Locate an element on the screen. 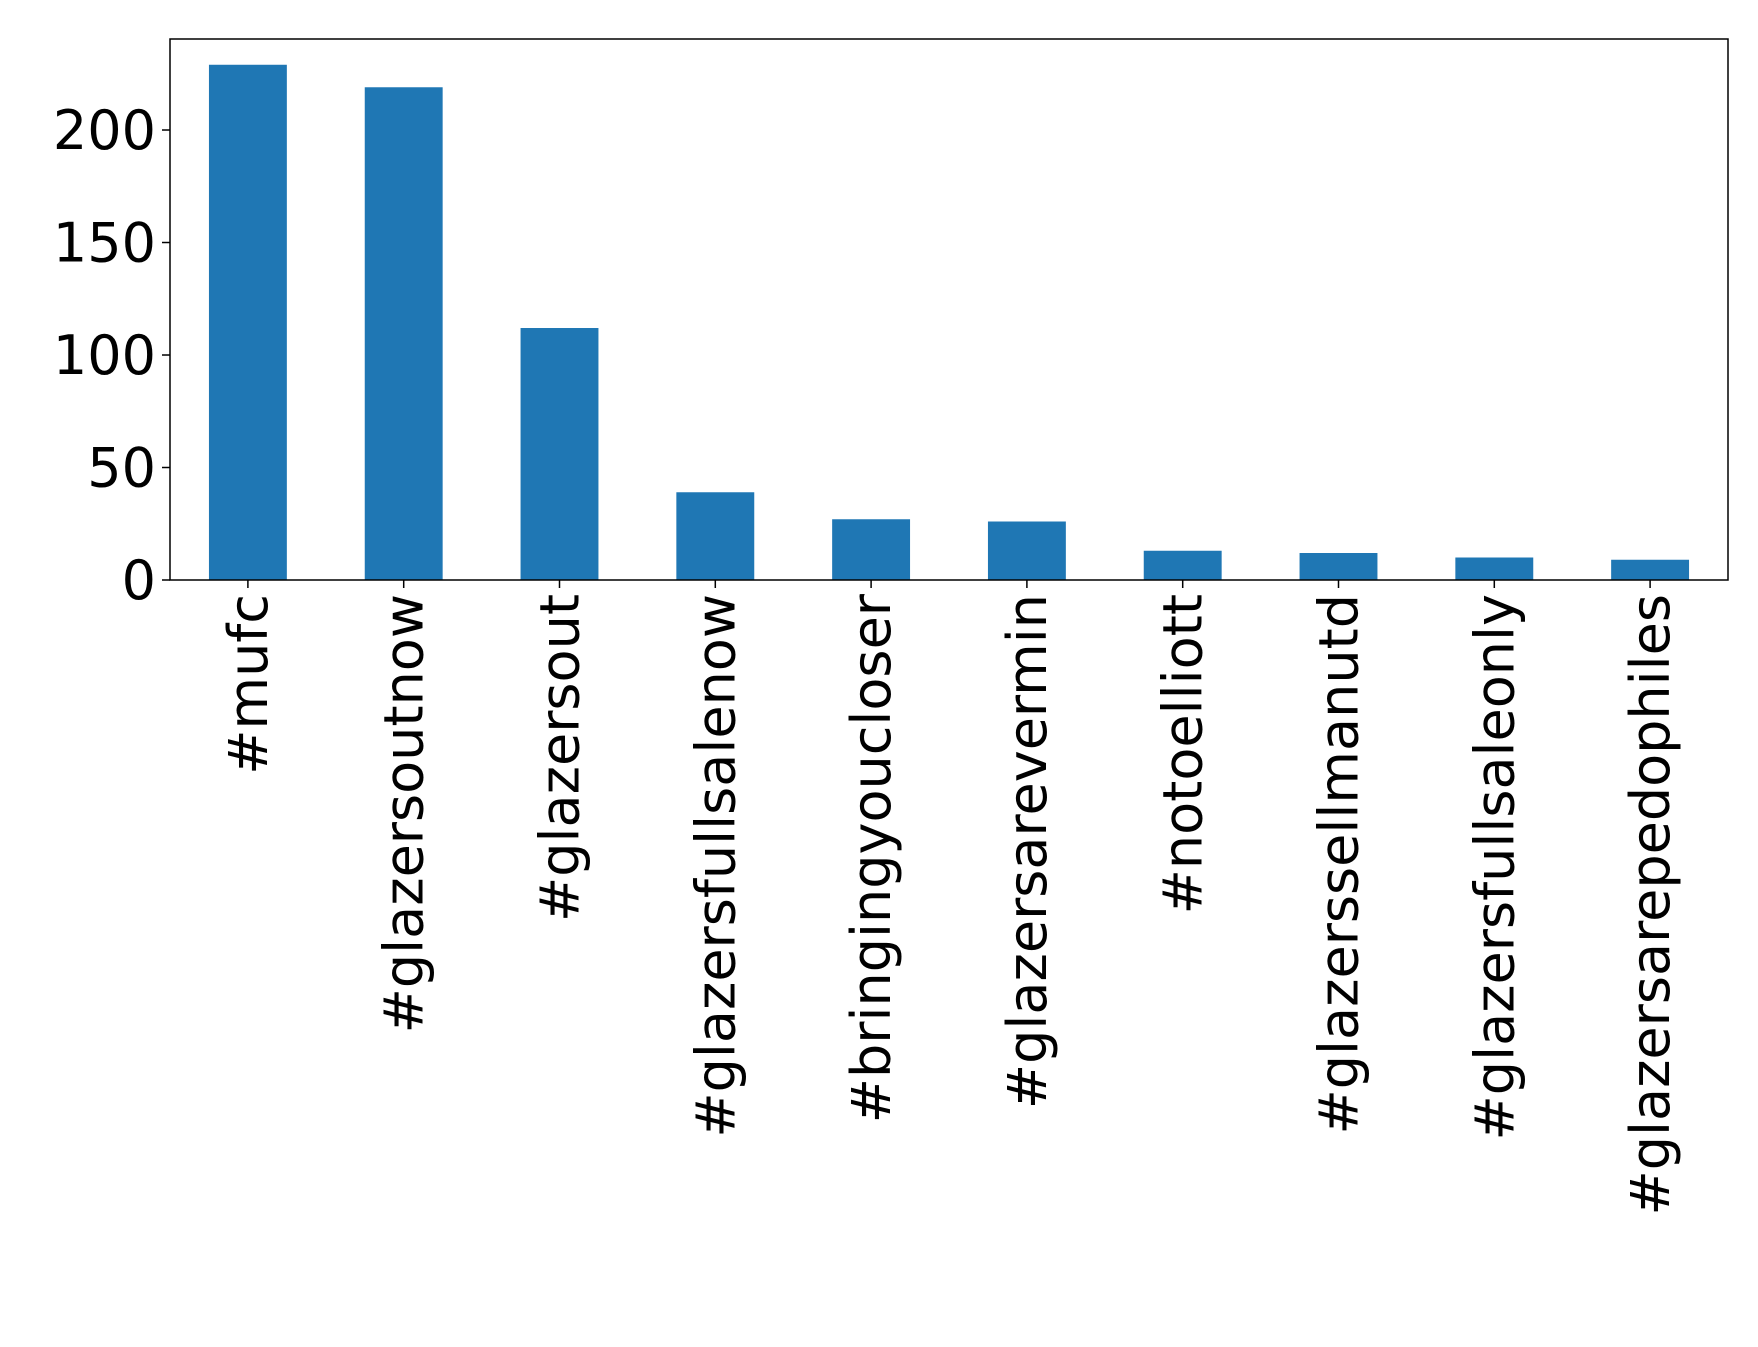 This screenshot has height=1347, width=1758. x-tick-label: #glazerssellmanutd is located at coordinates (1339, 864).